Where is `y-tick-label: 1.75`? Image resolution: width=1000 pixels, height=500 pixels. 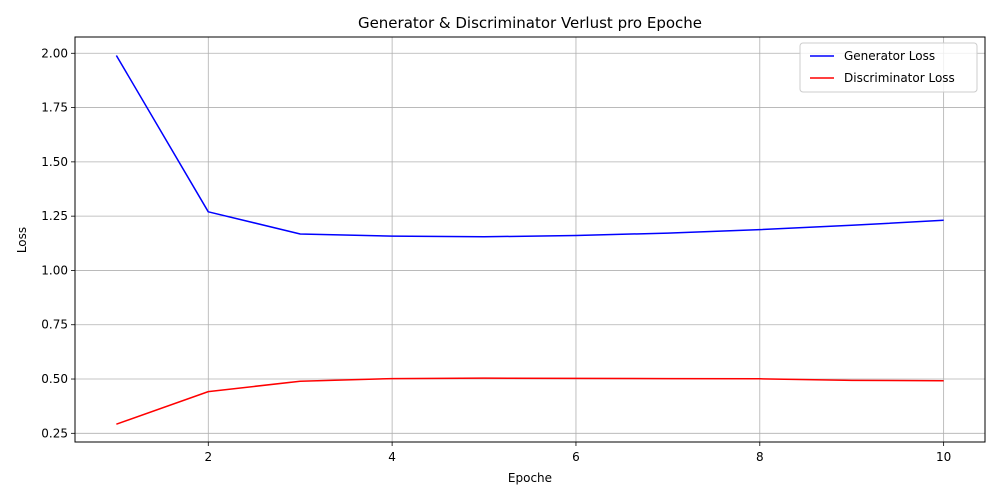
y-tick-label: 1.75 is located at coordinates (54, 108).